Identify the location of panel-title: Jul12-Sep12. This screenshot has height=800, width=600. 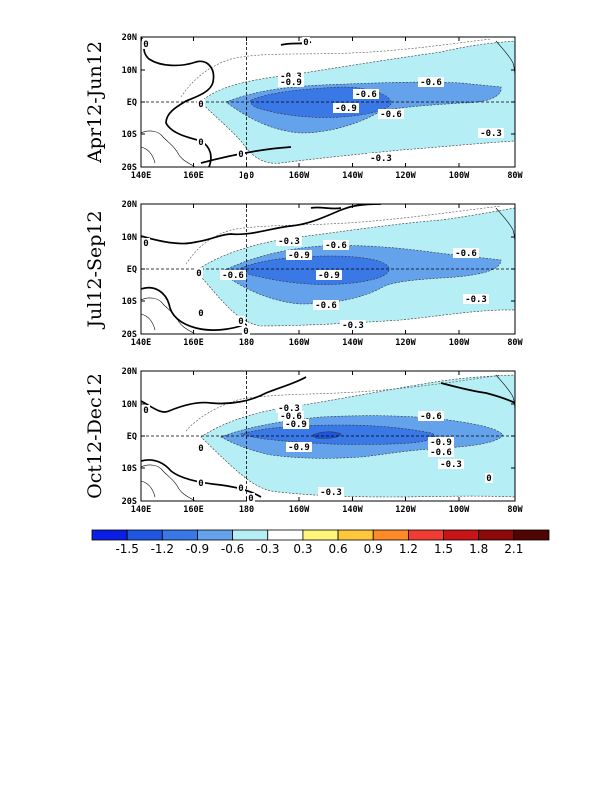
(95, 269).